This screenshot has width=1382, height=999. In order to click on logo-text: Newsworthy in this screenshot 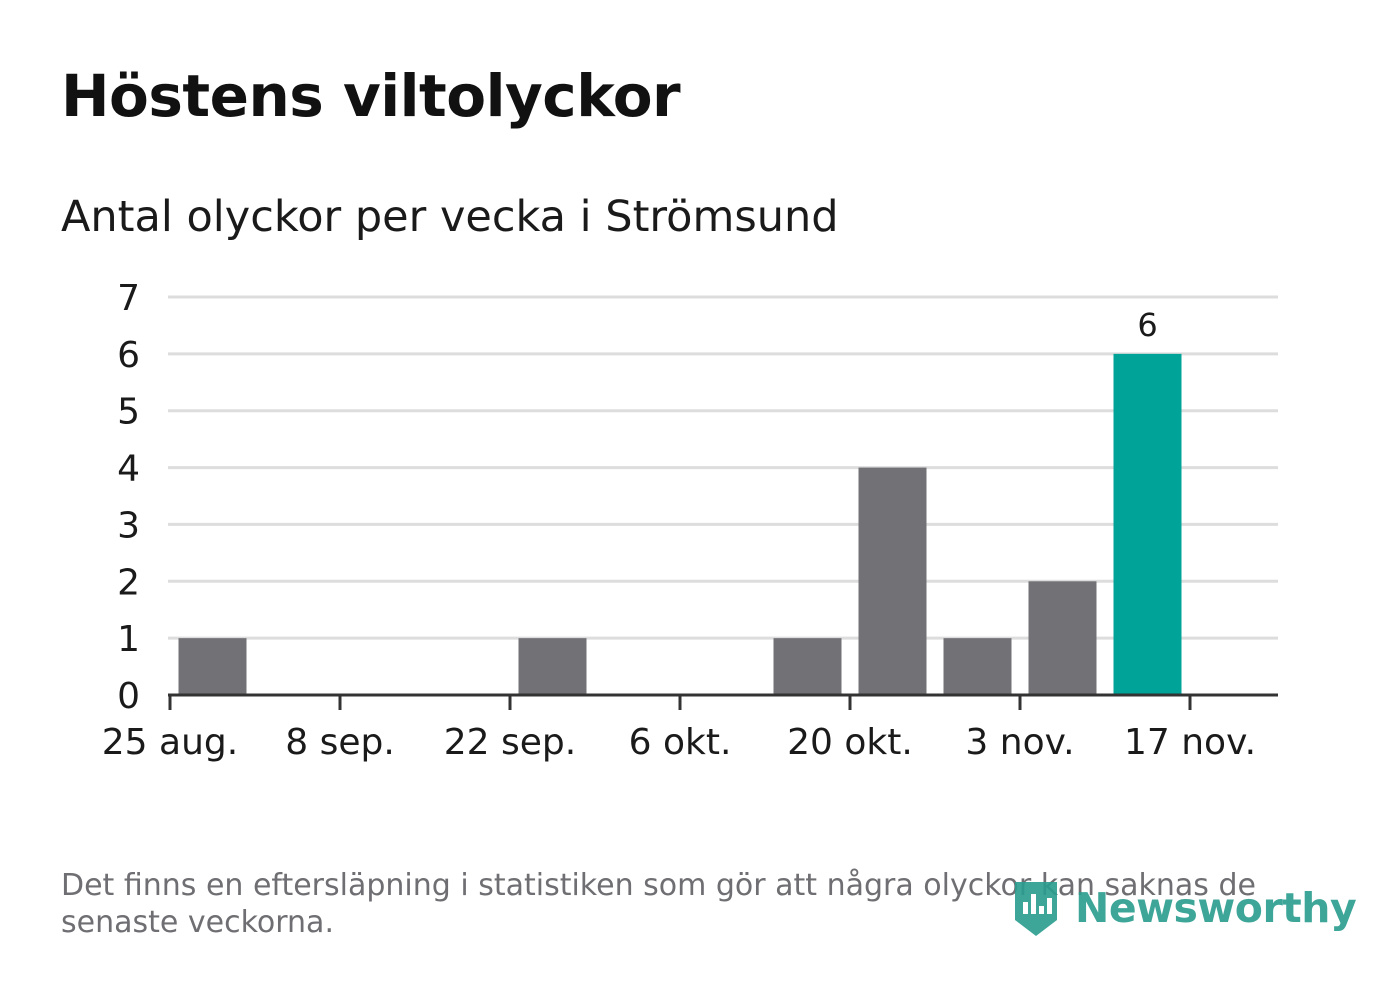, I will do `click(1216, 908)`.